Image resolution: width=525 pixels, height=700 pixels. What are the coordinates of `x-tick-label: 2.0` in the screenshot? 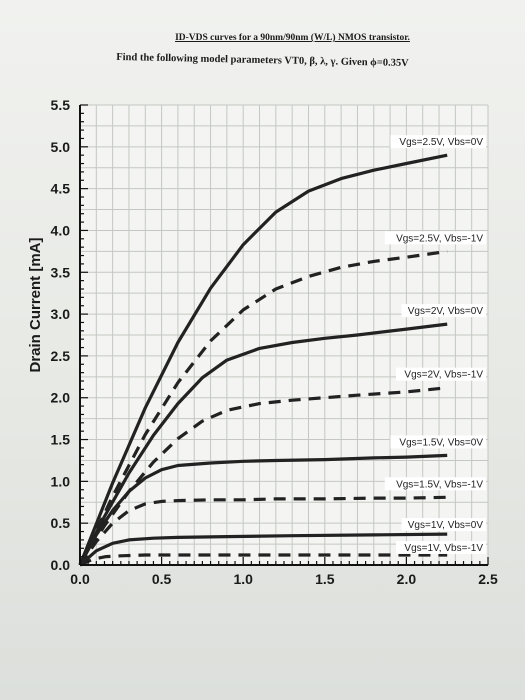 It's located at (407, 579).